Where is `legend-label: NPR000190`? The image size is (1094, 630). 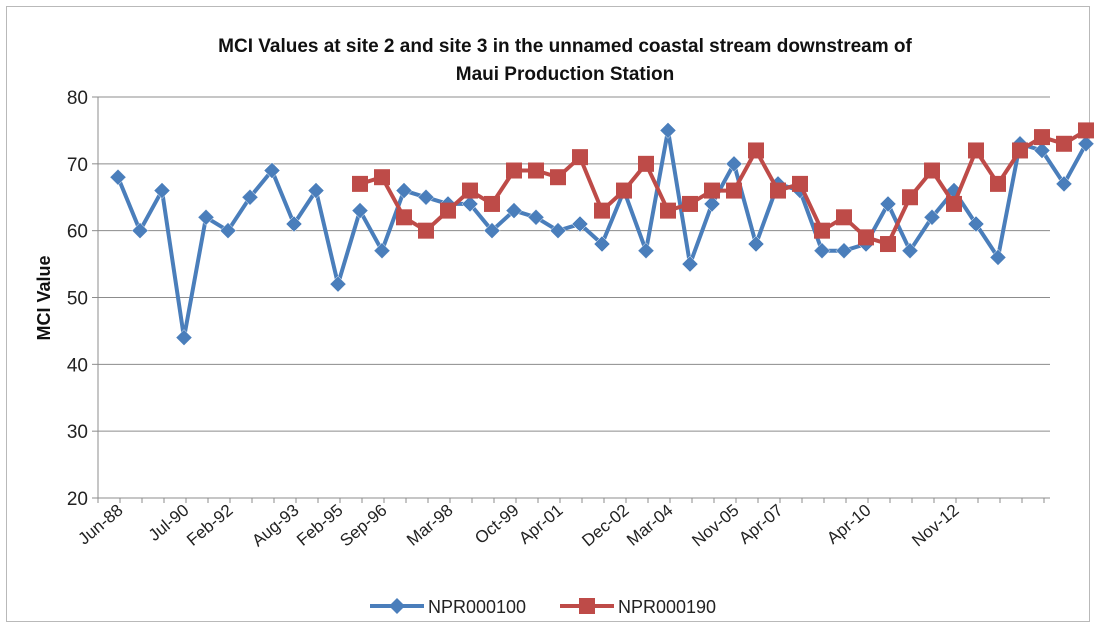
legend-label: NPR000190 is located at coordinates (667, 607).